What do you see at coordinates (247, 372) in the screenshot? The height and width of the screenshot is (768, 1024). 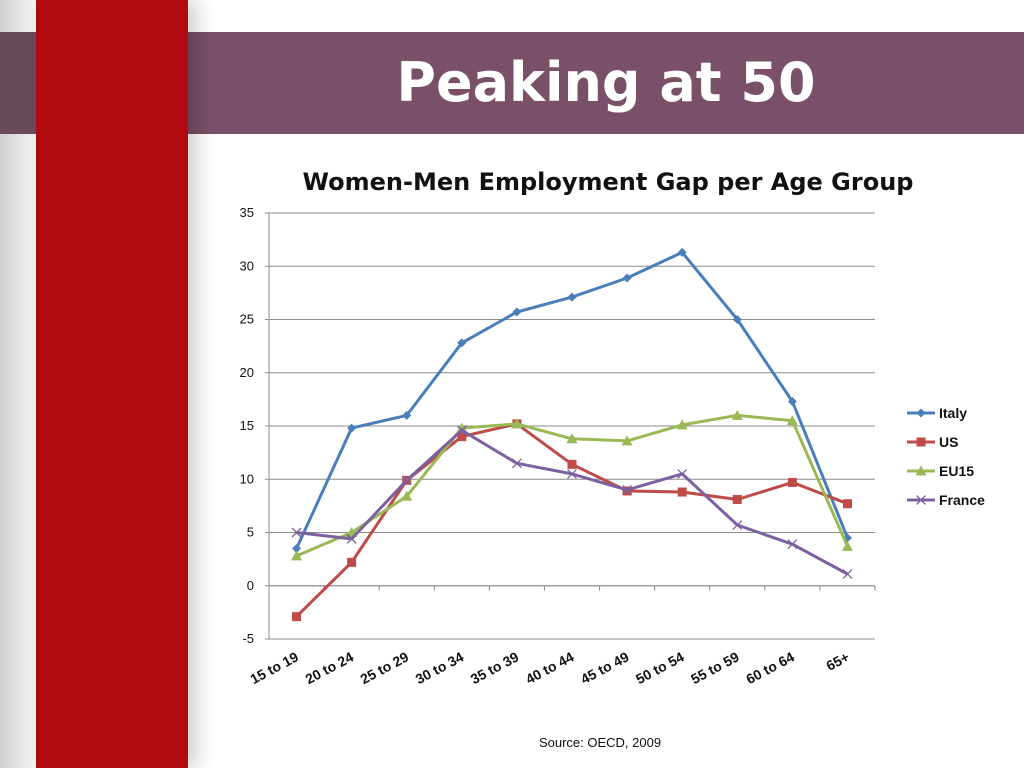 I see `y-tick-label: 20` at bounding box center [247, 372].